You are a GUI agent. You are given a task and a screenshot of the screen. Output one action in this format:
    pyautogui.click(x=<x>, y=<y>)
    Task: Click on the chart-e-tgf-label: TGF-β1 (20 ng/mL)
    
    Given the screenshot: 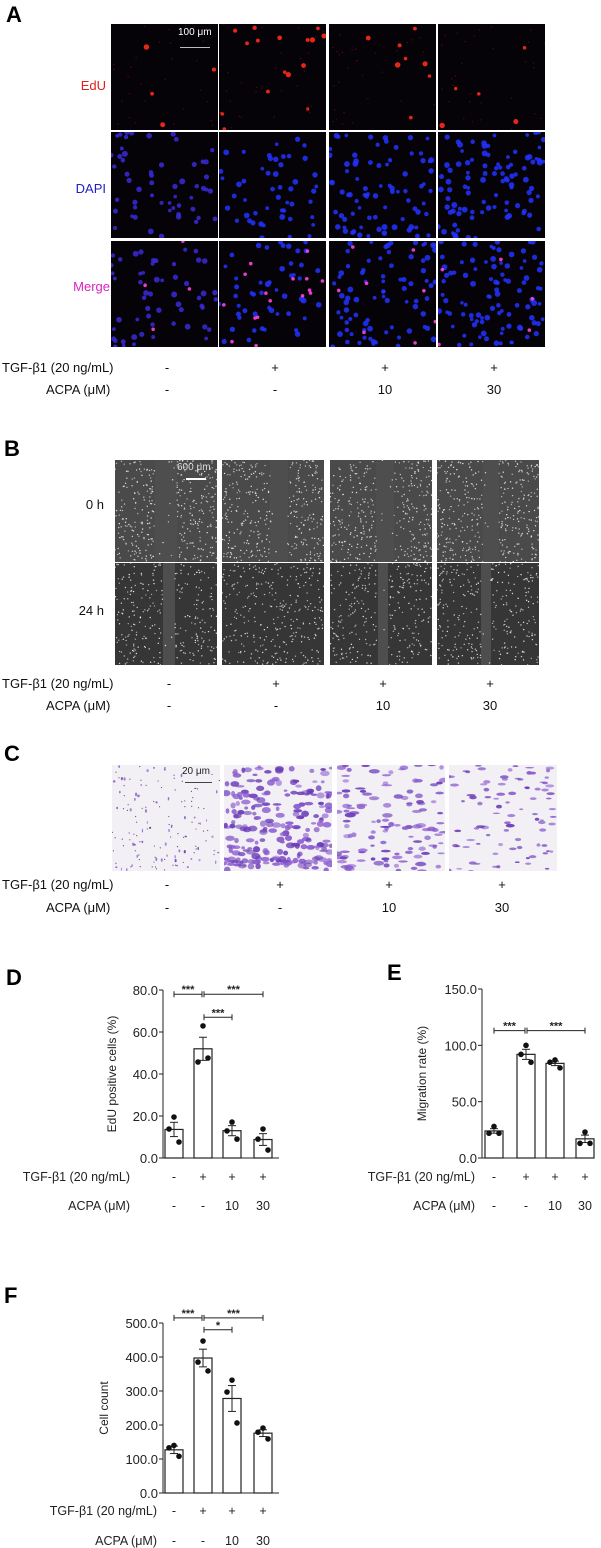 What is the action you would take?
    pyautogui.click(x=421, y=1177)
    